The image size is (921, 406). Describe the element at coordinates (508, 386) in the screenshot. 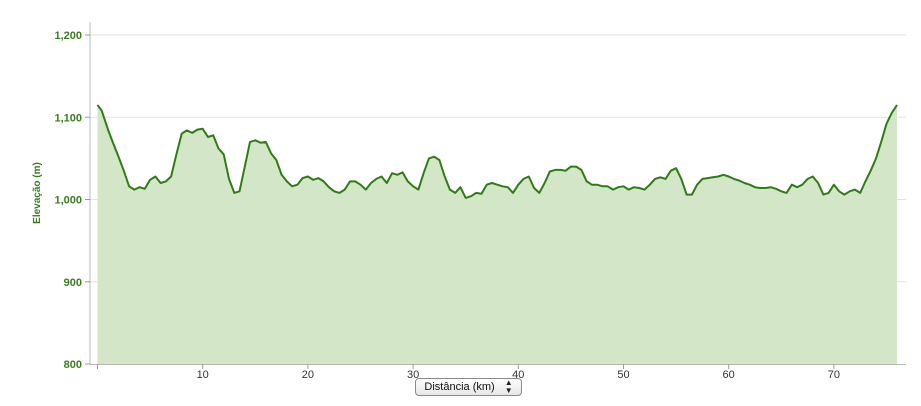

I see `select-arrows-icon: ▲ ▼` at that location.